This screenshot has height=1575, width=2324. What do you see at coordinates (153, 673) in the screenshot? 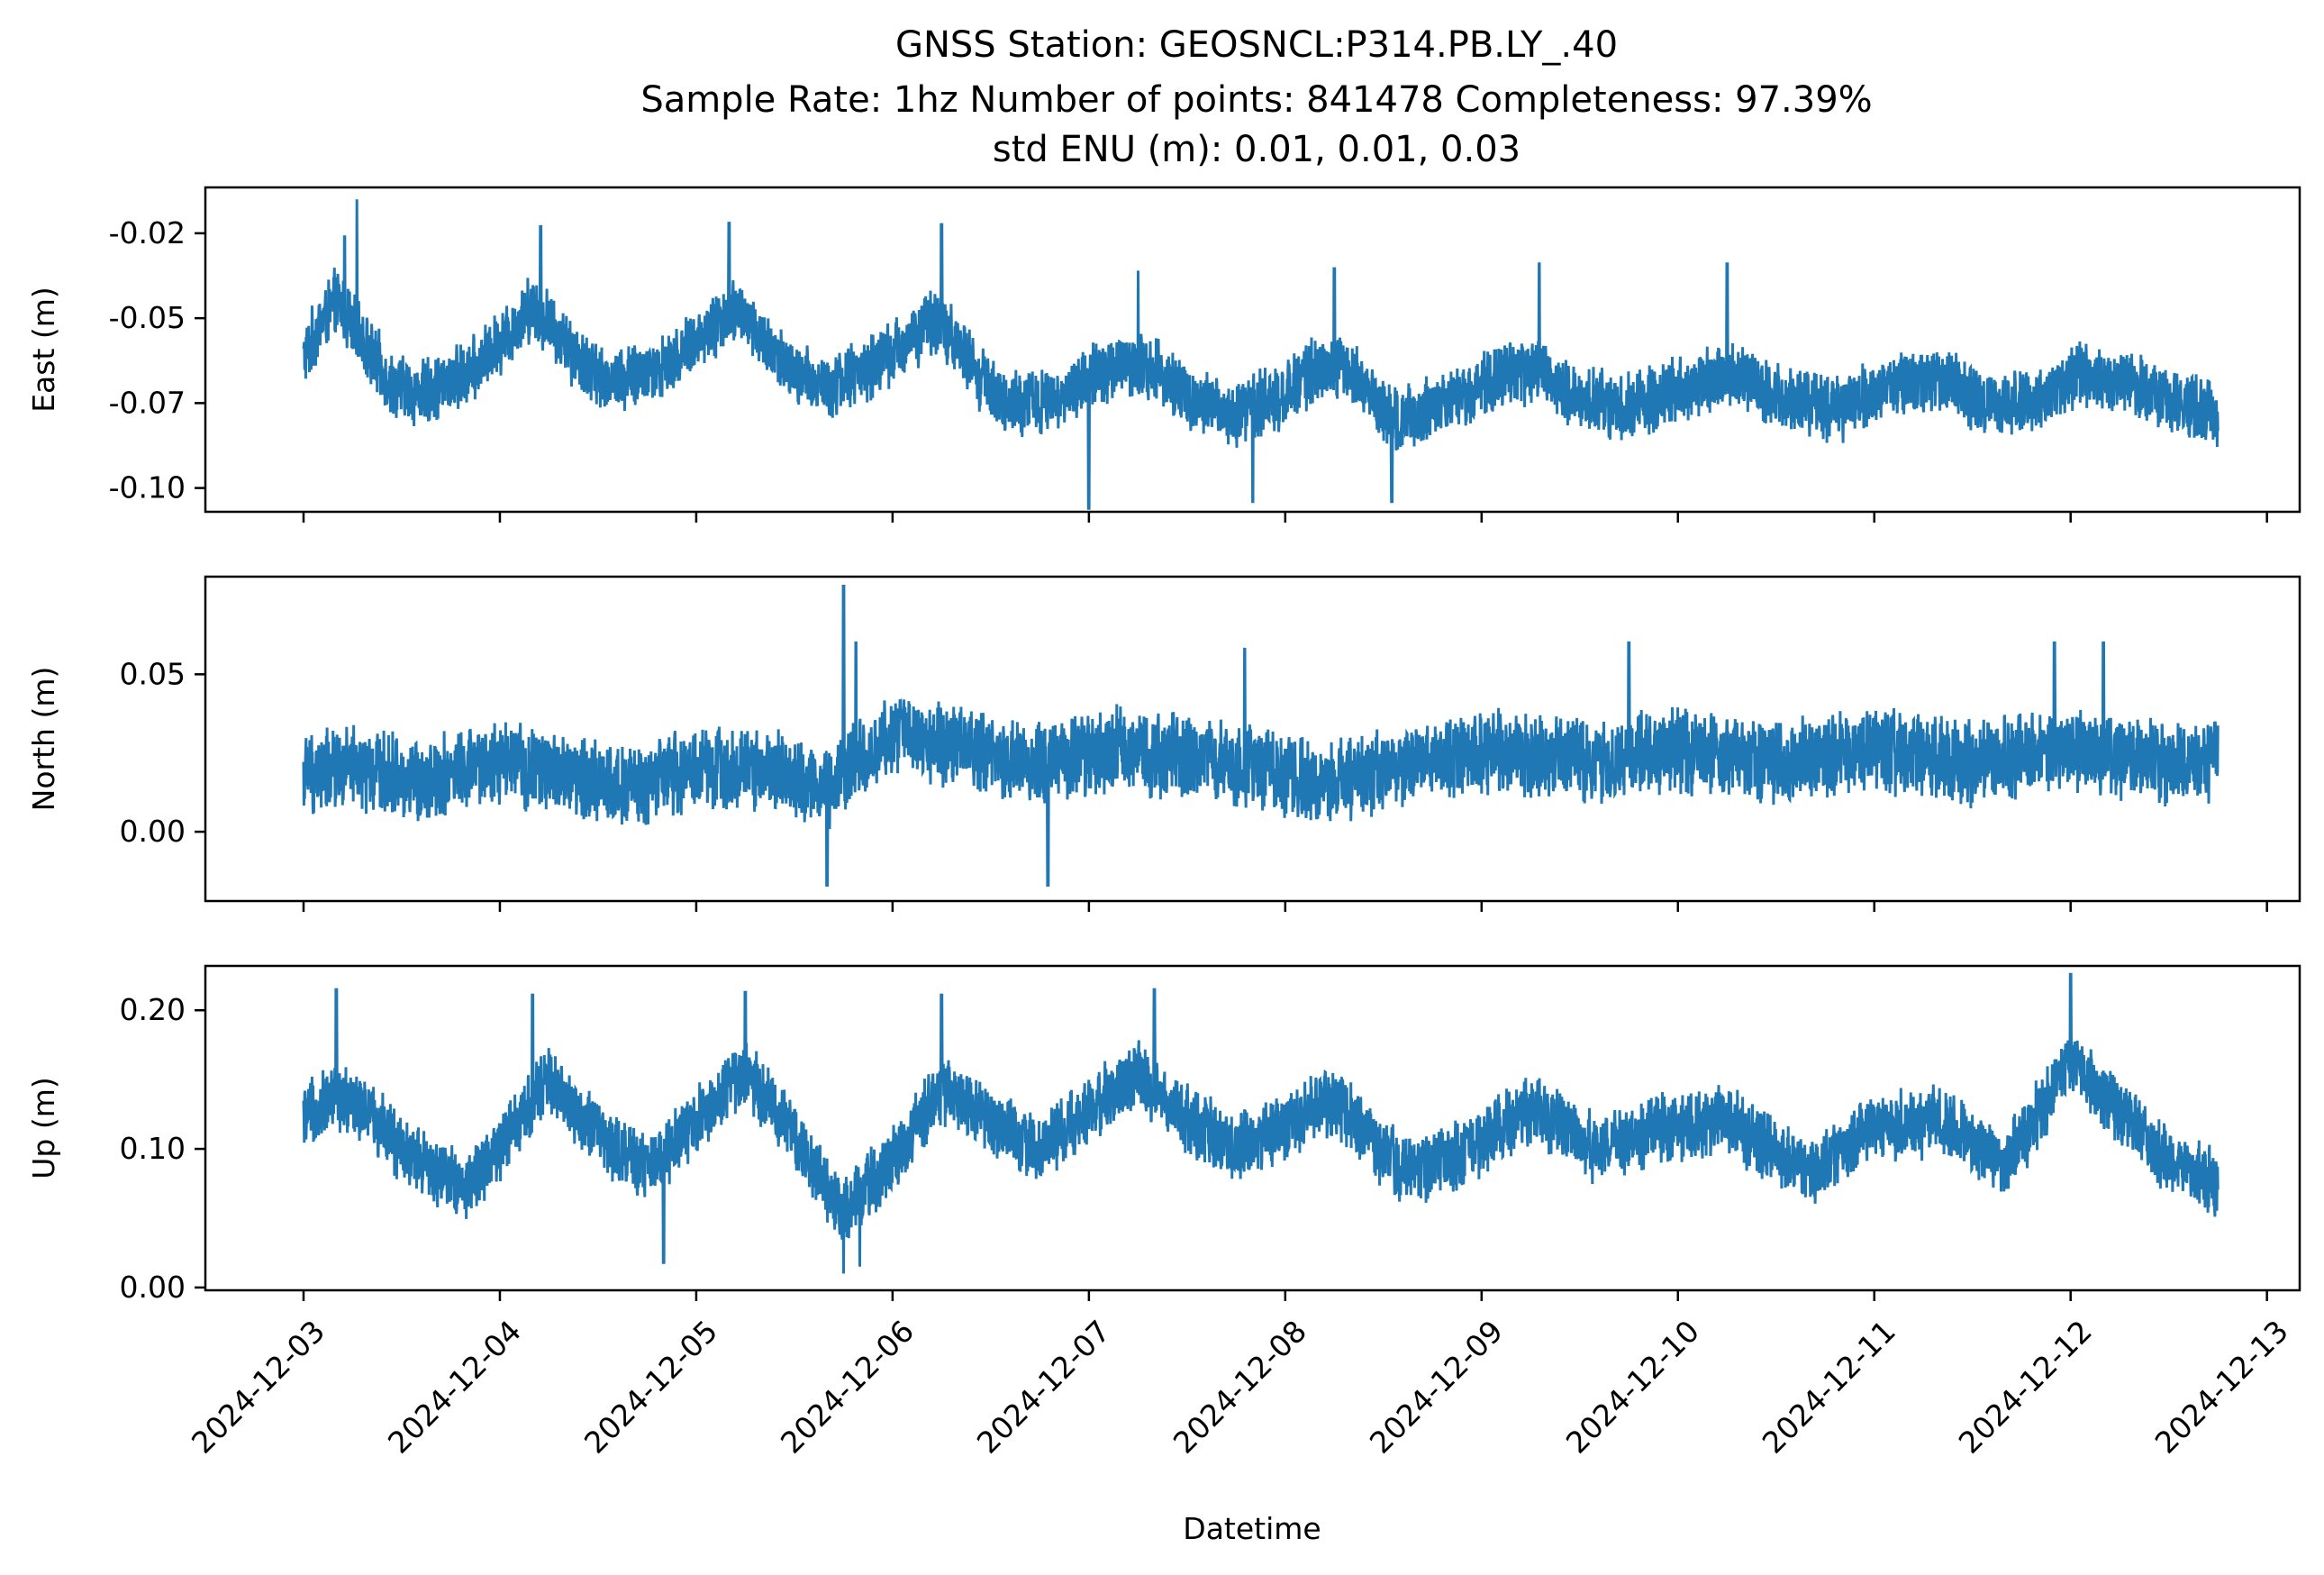
I see `y-tick-label: 0.05` at bounding box center [153, 673].